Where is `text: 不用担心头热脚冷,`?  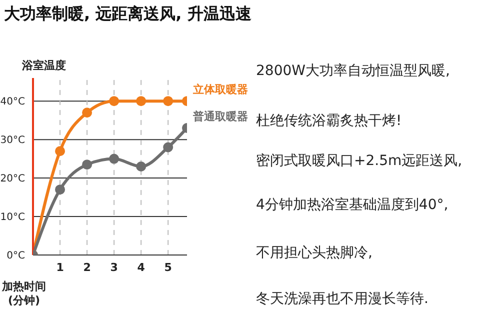 text: 不用担心头热脚冷, is located at coordinates (314, 253).